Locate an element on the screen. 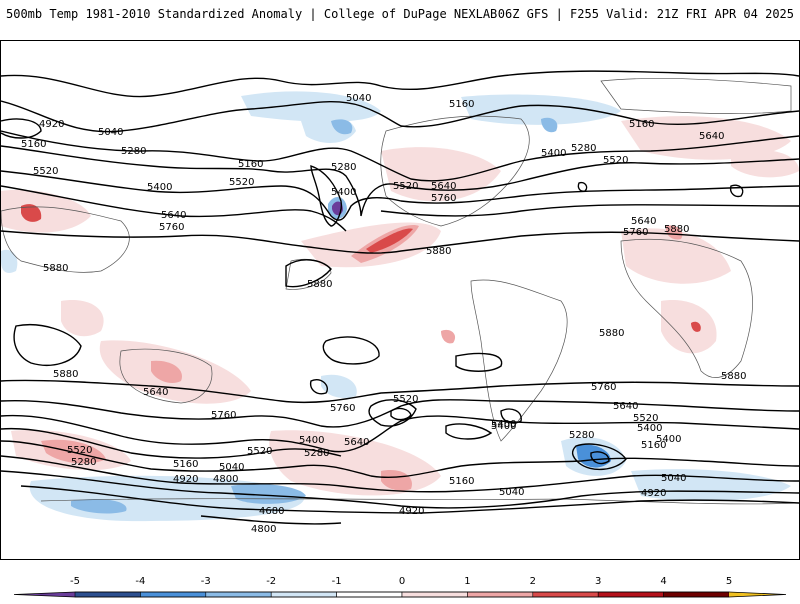 Image resolution: width=800 pixels, height=604 pixels. colorbar-tick-label: 2 is located at coordinates (533, 581).